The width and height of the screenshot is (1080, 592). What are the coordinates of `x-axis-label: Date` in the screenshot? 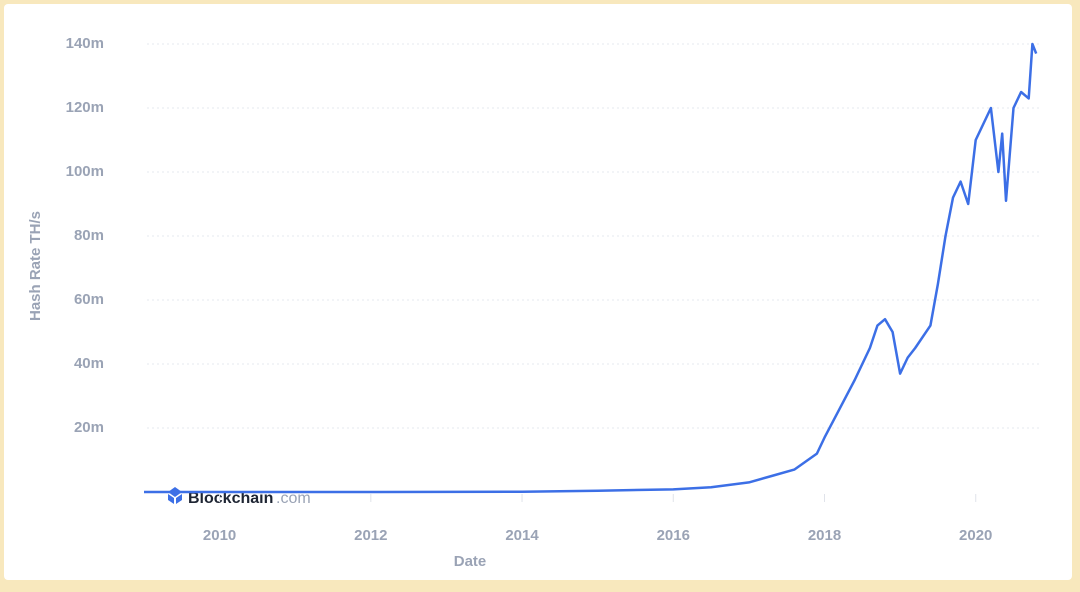 It's located at (470, 561).